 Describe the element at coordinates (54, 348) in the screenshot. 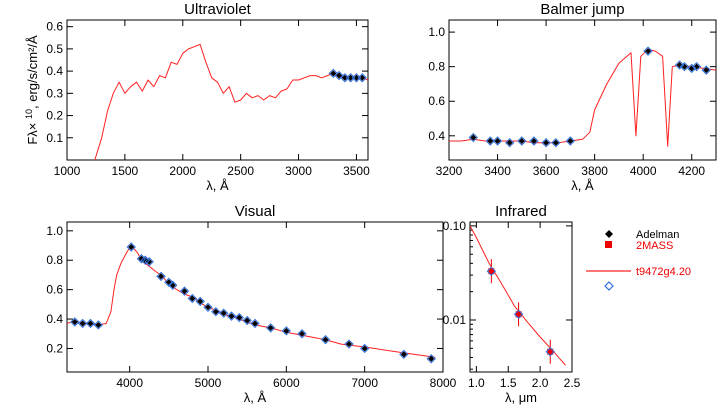

I see `visual-ytick-label: 0.2` at that location.